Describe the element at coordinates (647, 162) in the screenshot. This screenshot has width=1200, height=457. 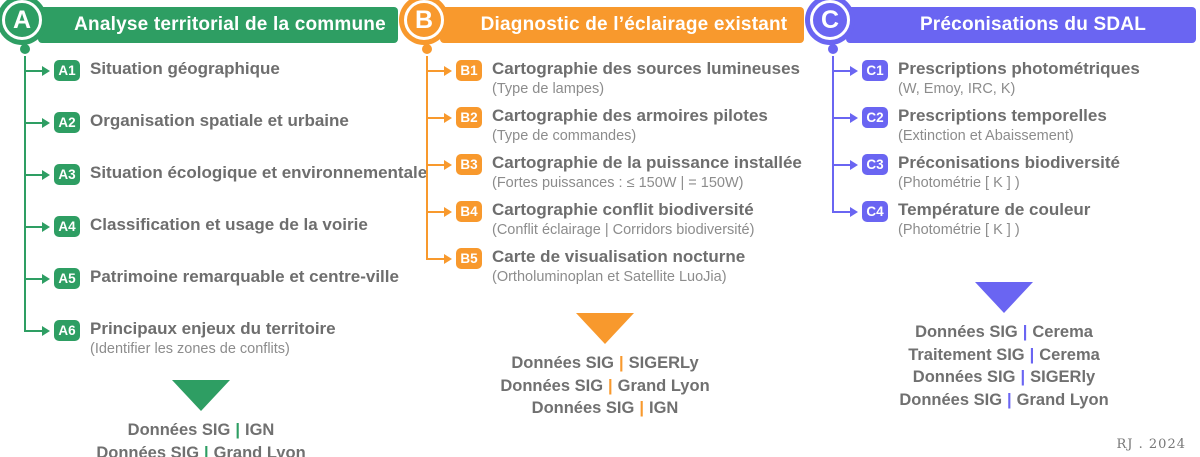
I see `item-title: Cartographie de la puissance installée` at that location.